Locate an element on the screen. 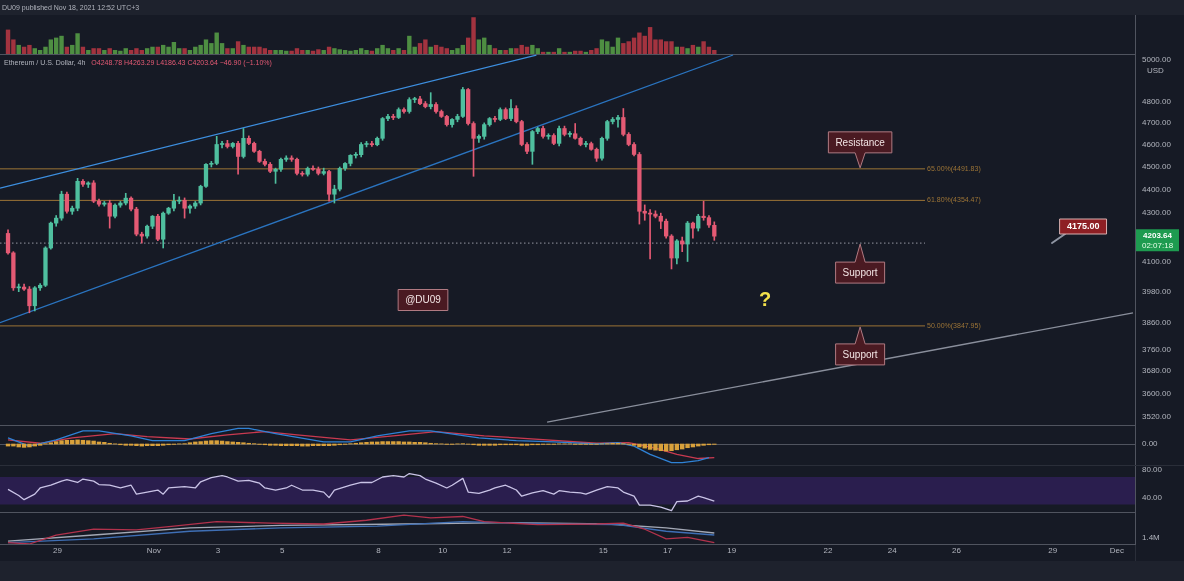 The height and width of the screenshot is (581, 1184). y-tick-label: 3680.00 is located at coordinates (1157, 371).